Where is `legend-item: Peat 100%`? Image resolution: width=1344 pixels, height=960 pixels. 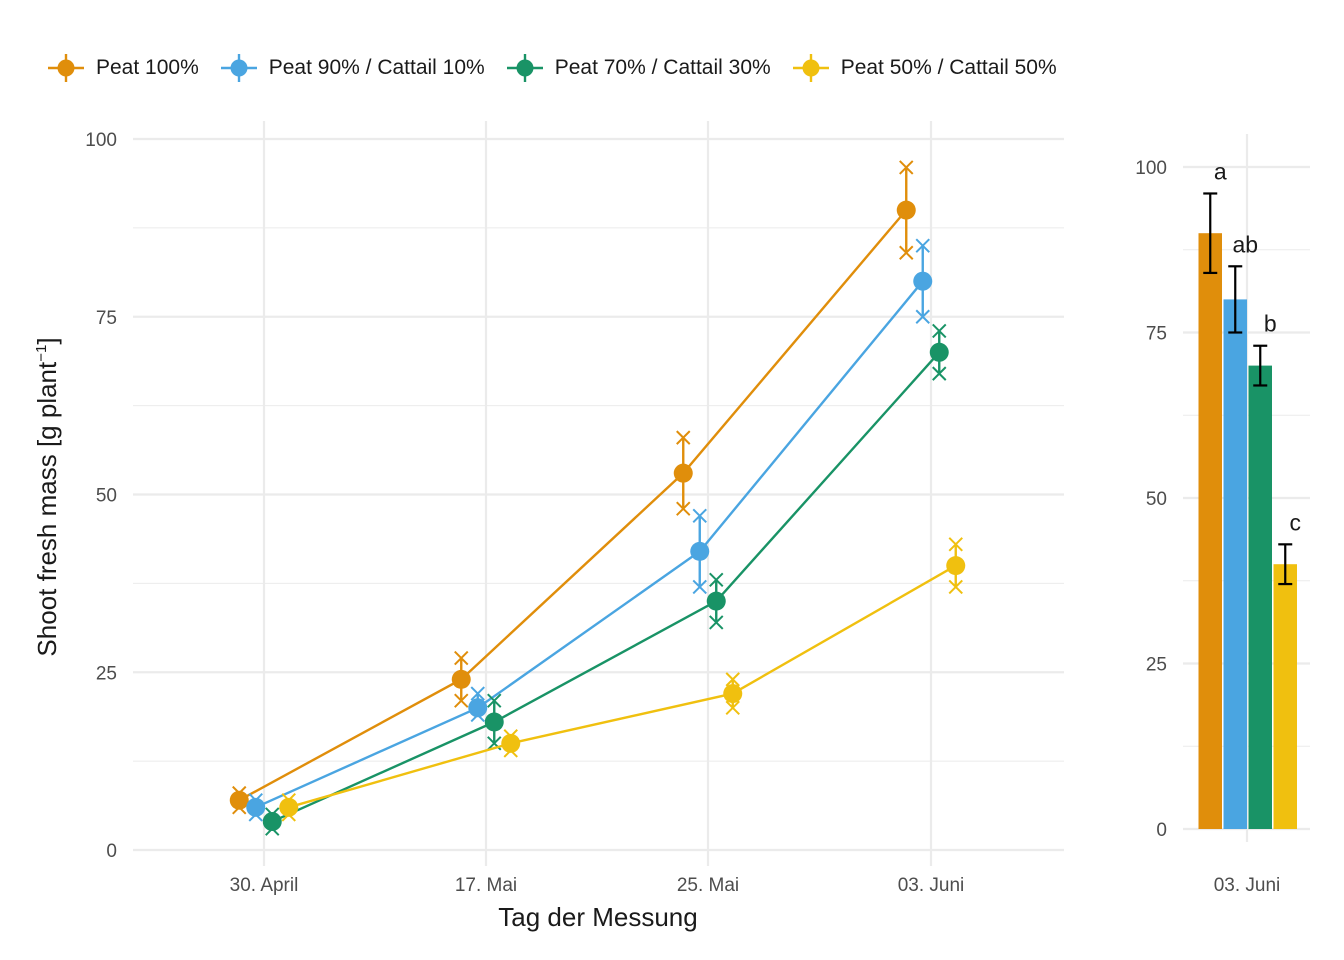 legend-item: Peat 100% is located at coordinates (121, 68).